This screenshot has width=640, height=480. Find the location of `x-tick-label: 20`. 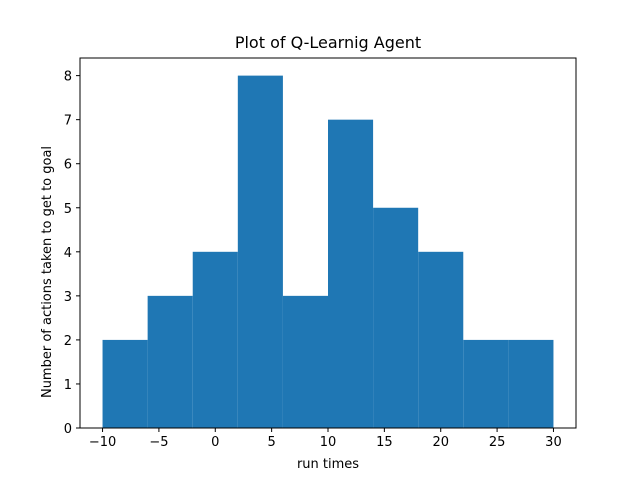

x-tick-label: 20 is located at coordinates (440, 442).